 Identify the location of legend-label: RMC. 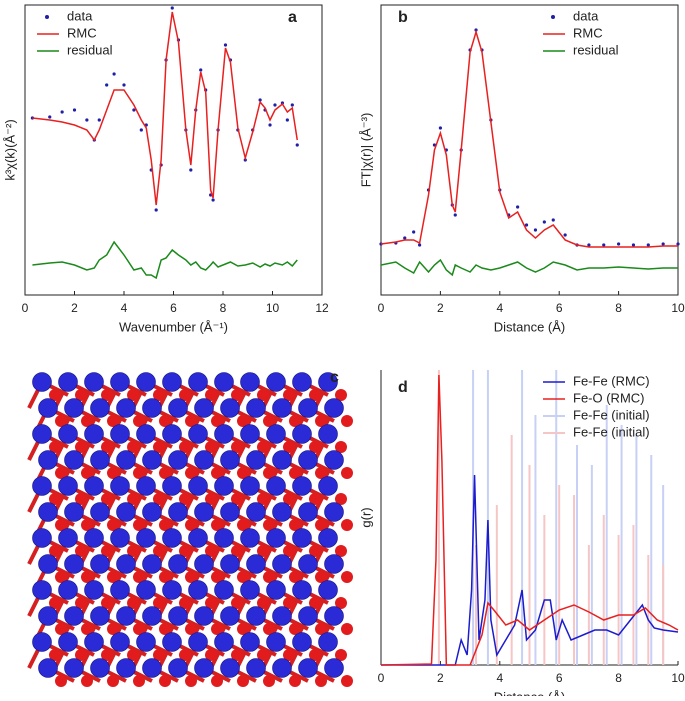
(82, 32).